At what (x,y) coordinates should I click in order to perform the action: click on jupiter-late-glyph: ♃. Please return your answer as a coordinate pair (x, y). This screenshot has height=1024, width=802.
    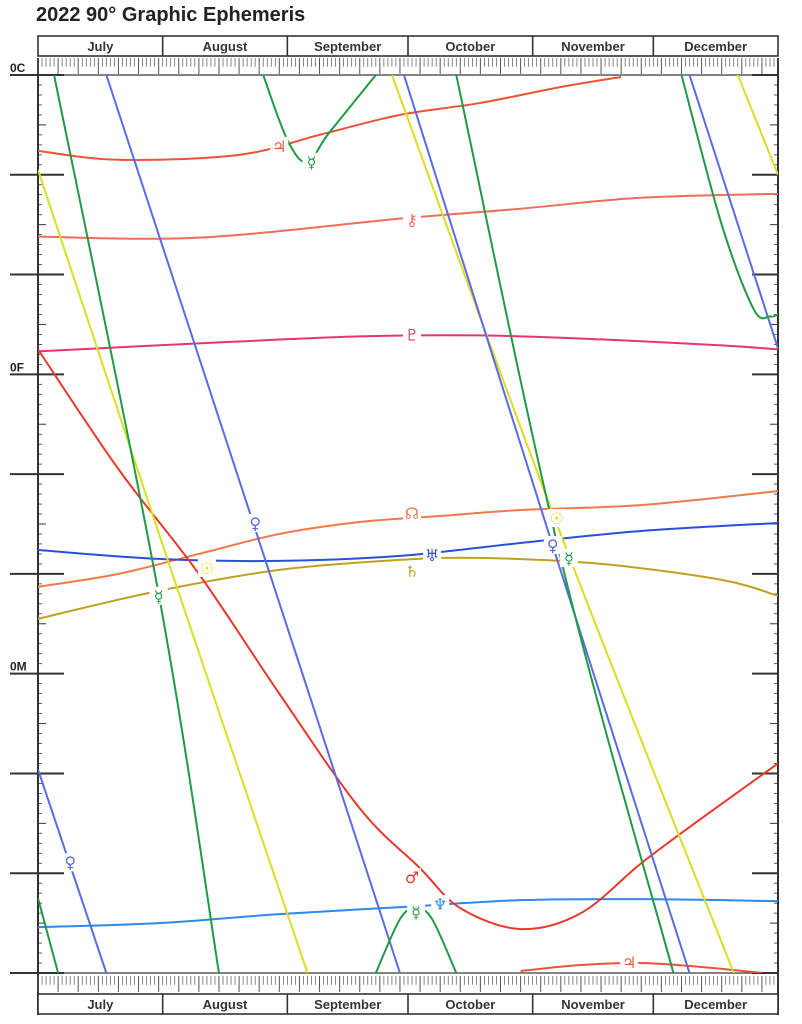
    Looking at the image, I should click on (629, 962).